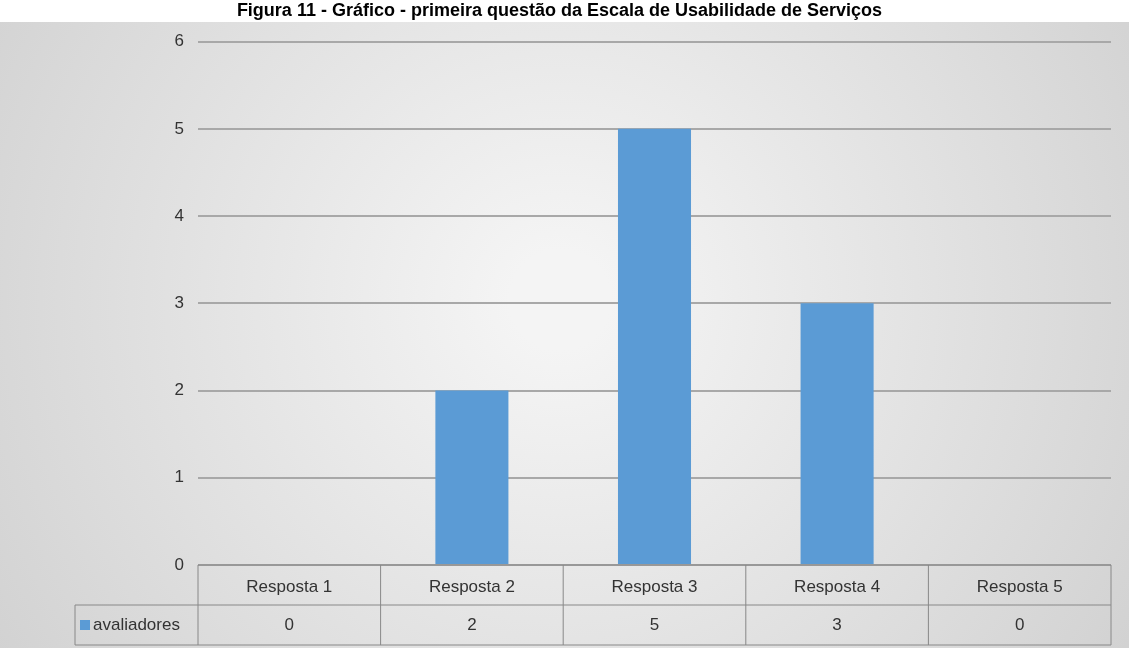  What do you see at coordinates (179, 302) in the screenshot?
I see `y-tick-label: 3` at bounding box center [179, 302].